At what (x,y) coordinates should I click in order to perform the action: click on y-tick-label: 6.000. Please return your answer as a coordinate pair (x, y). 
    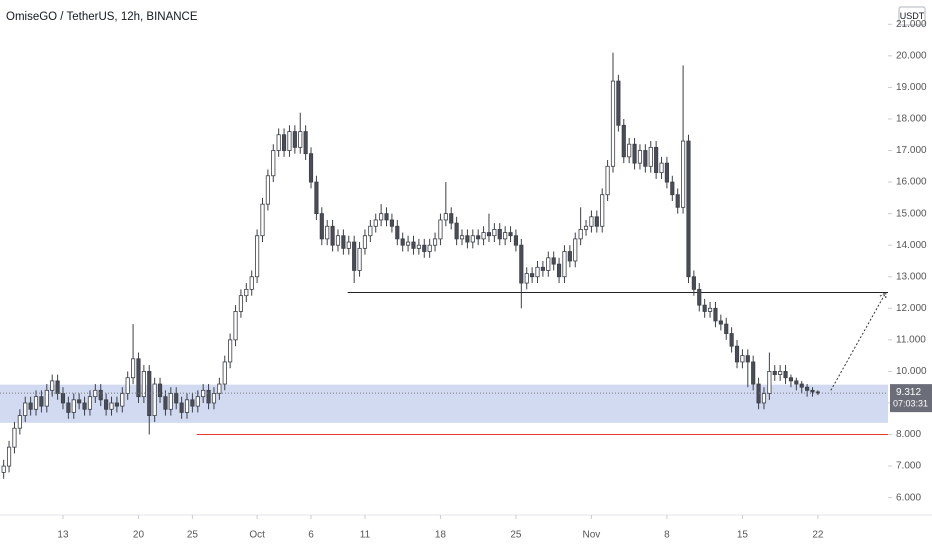
    Looking at the image, I should click on (908, 497).